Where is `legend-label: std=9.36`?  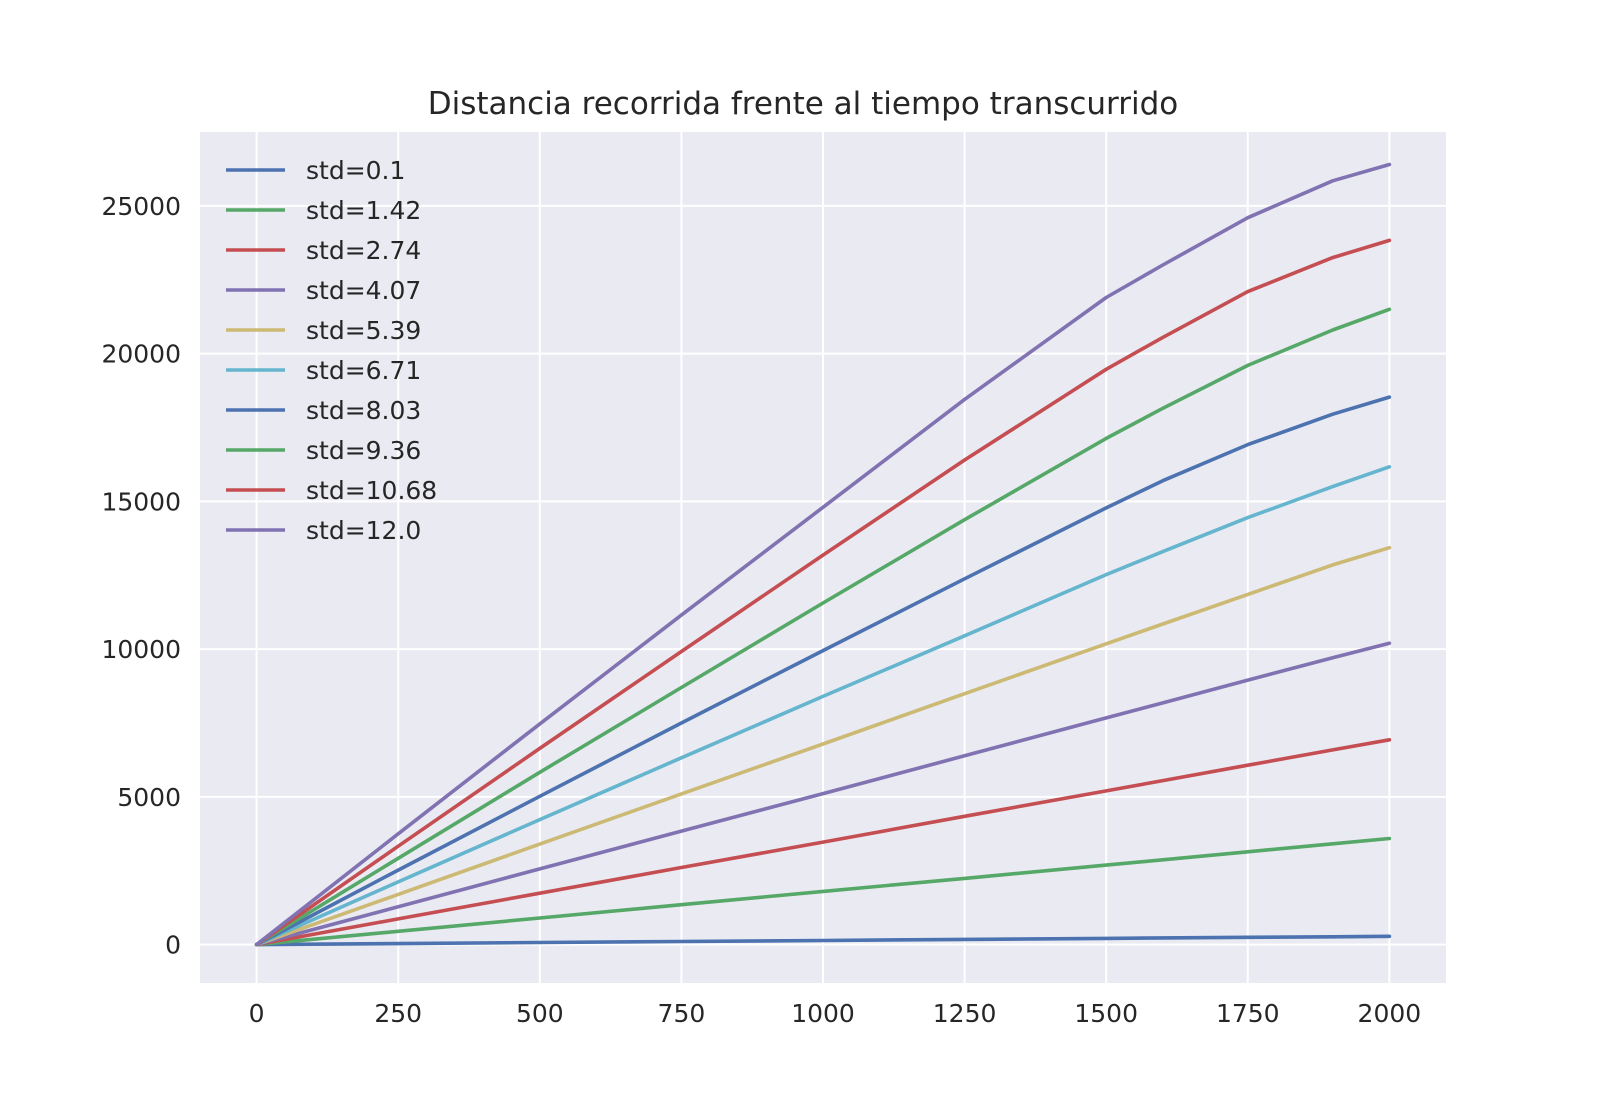 legend-label: std=9.36 is located at coordinates (363, 450).